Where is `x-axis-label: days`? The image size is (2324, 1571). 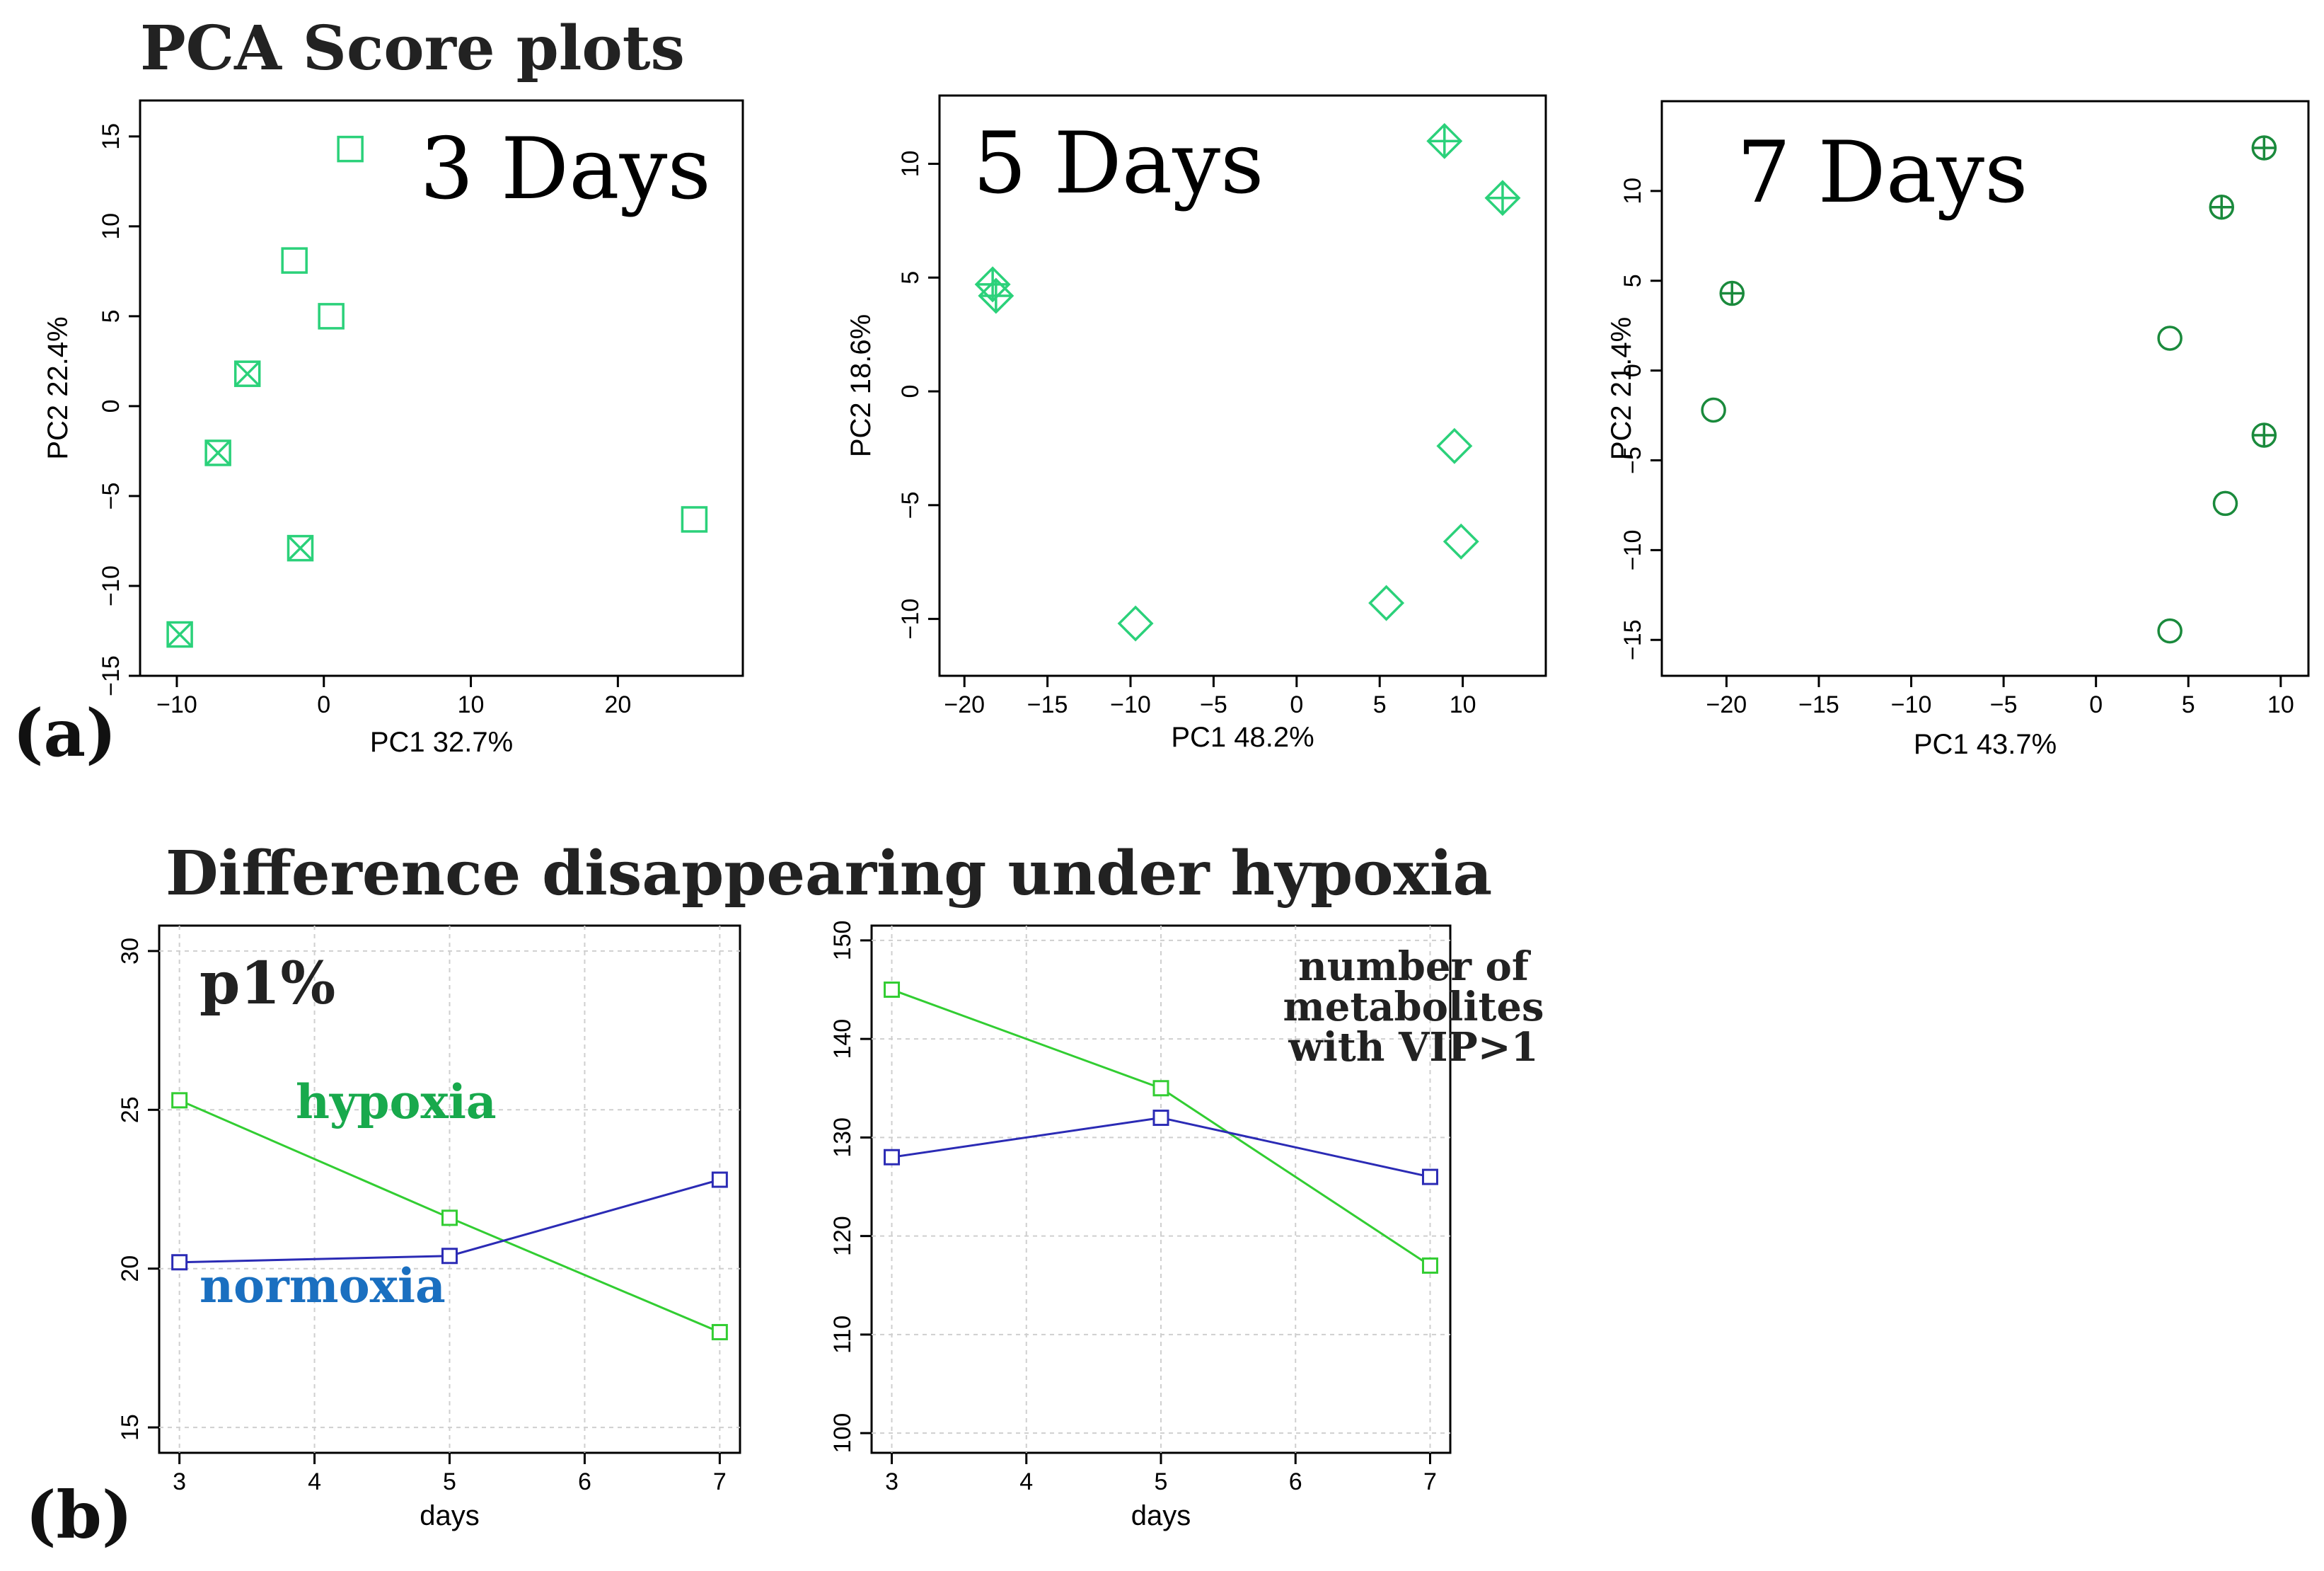
x-axis-label: days is located at coordinates (1161, 1515).